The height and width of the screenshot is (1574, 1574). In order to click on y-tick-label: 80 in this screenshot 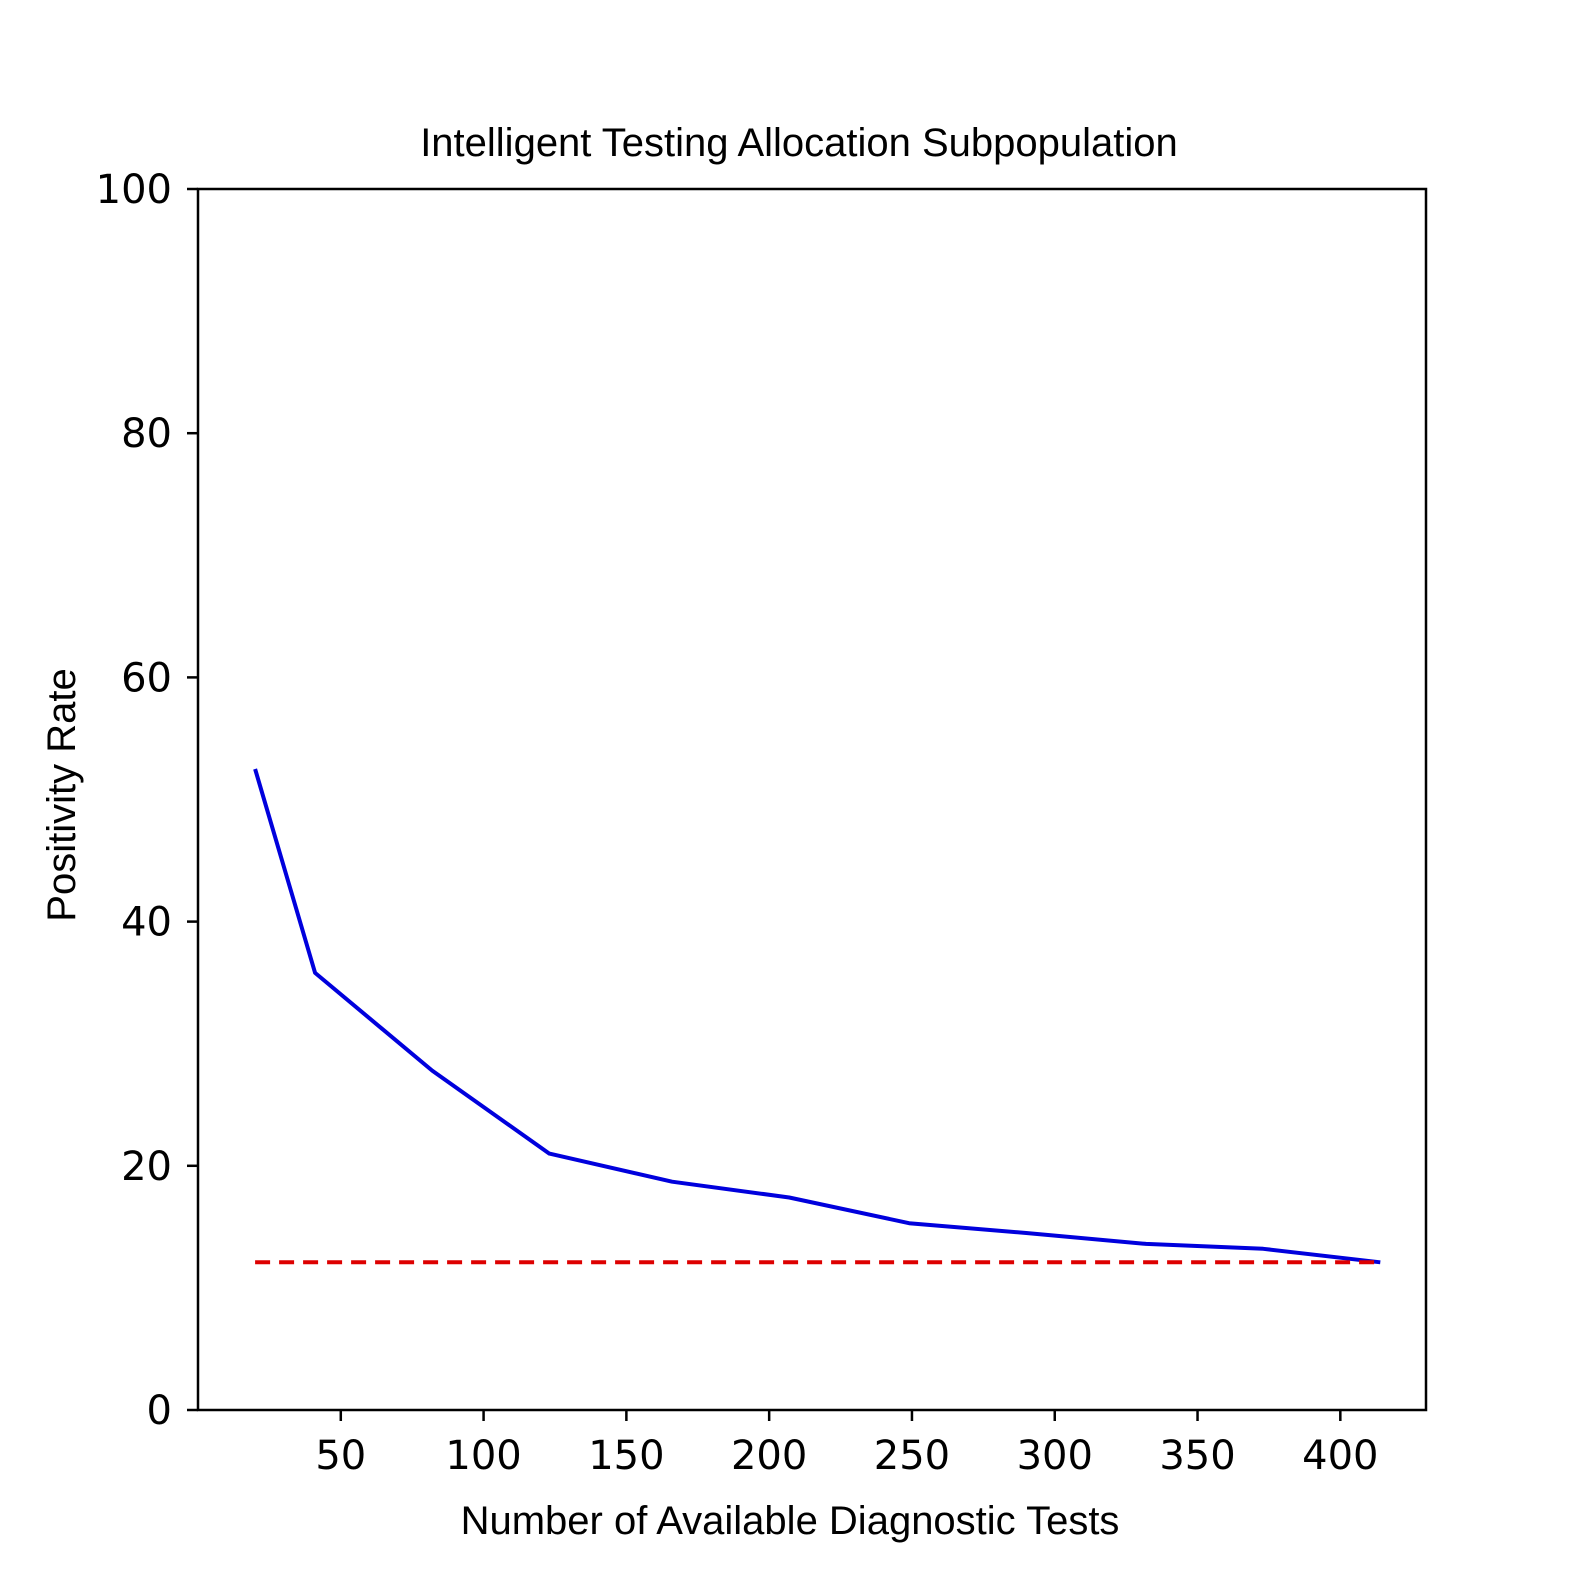, I will do `click(146, 434)`.